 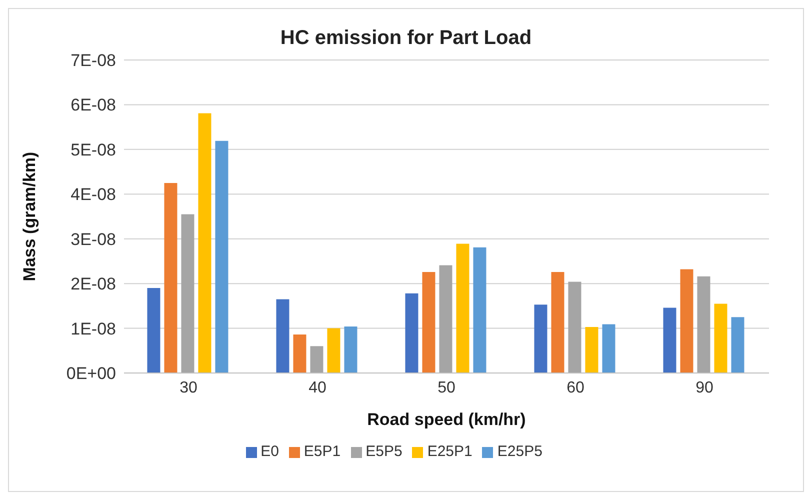 I want to click on x-axis-title: Road speed (km/hr), so click(x=446, y=419).